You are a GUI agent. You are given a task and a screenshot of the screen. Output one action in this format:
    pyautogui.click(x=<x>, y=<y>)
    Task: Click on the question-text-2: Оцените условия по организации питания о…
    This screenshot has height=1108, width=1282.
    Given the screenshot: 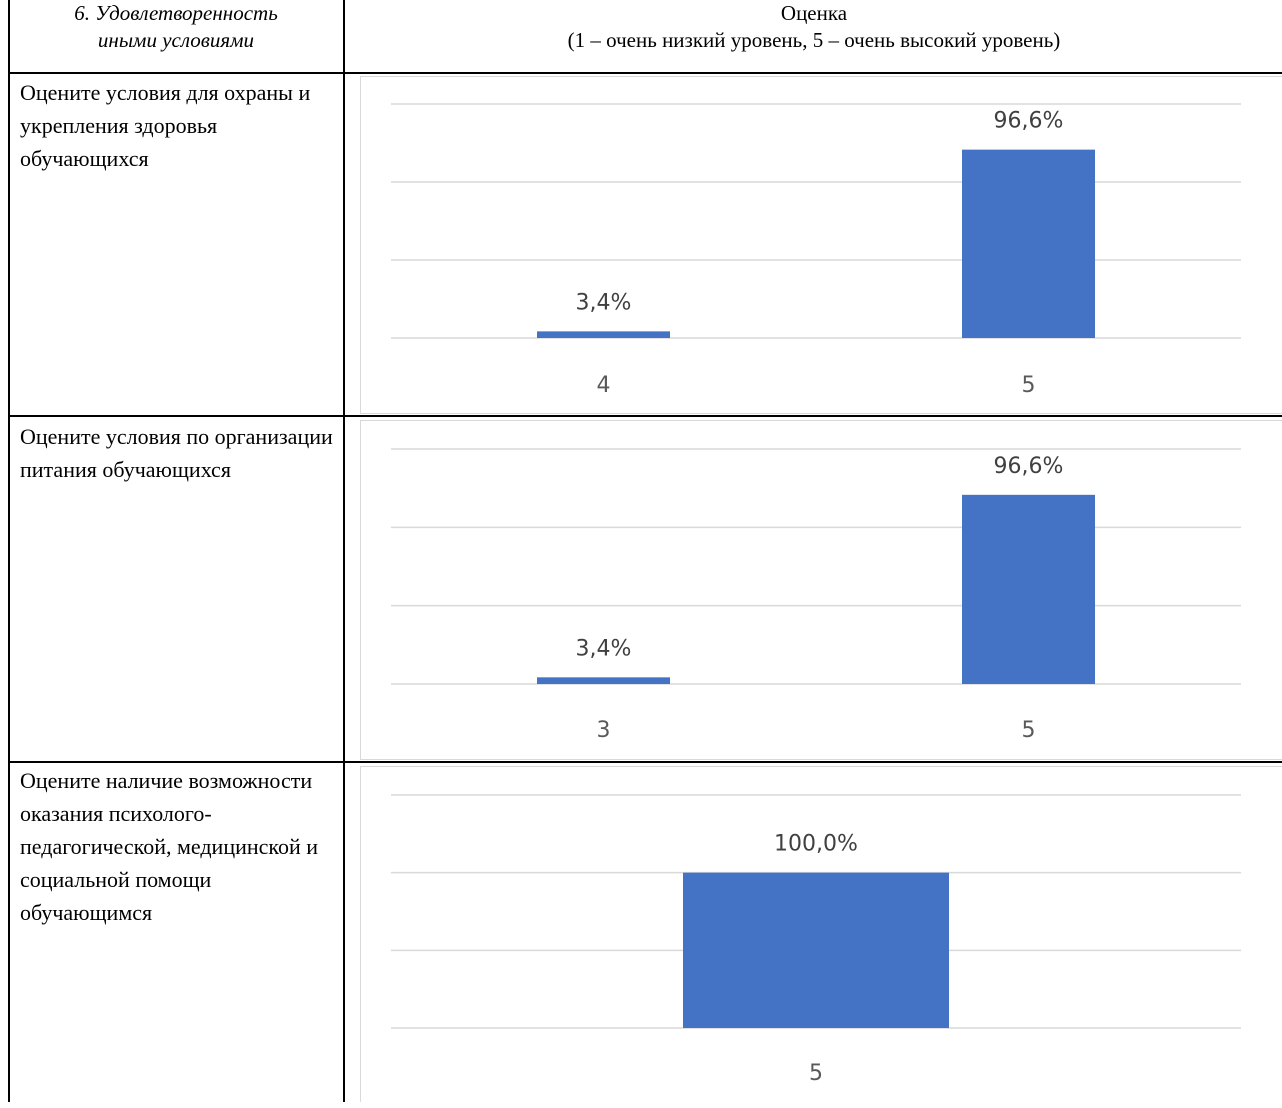 What is the action you would take?
    pyautogui.click(x=176, y=453)
    